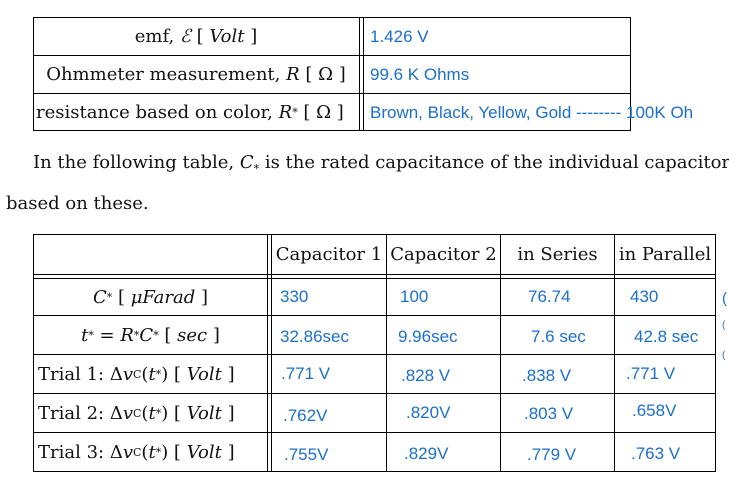  I want to click on header-capacitor-2: Capacitor 2, so click(443, 254).